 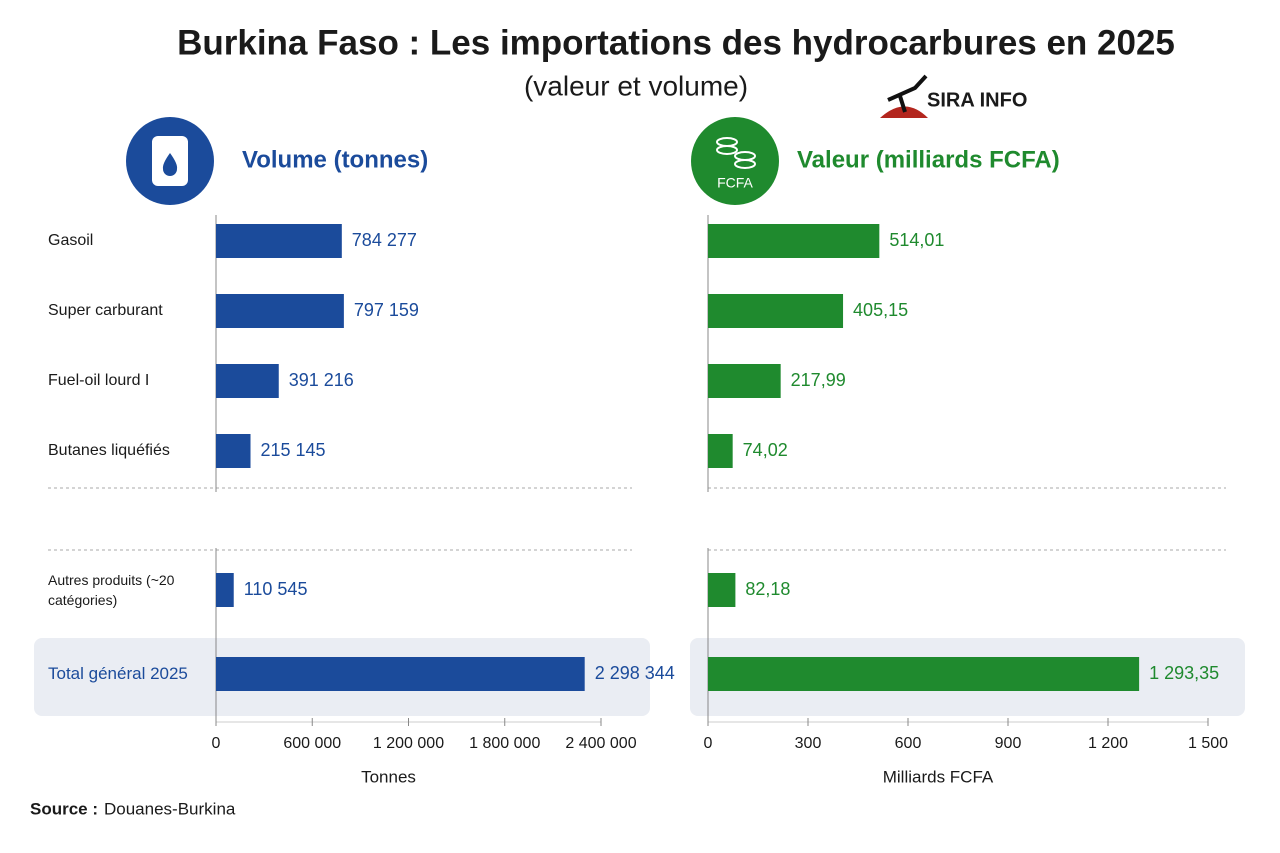 What do you see at coordinates (384, 240) in the screenshot?
I see `value-label: 784 277` at bounding box center [384, 240].